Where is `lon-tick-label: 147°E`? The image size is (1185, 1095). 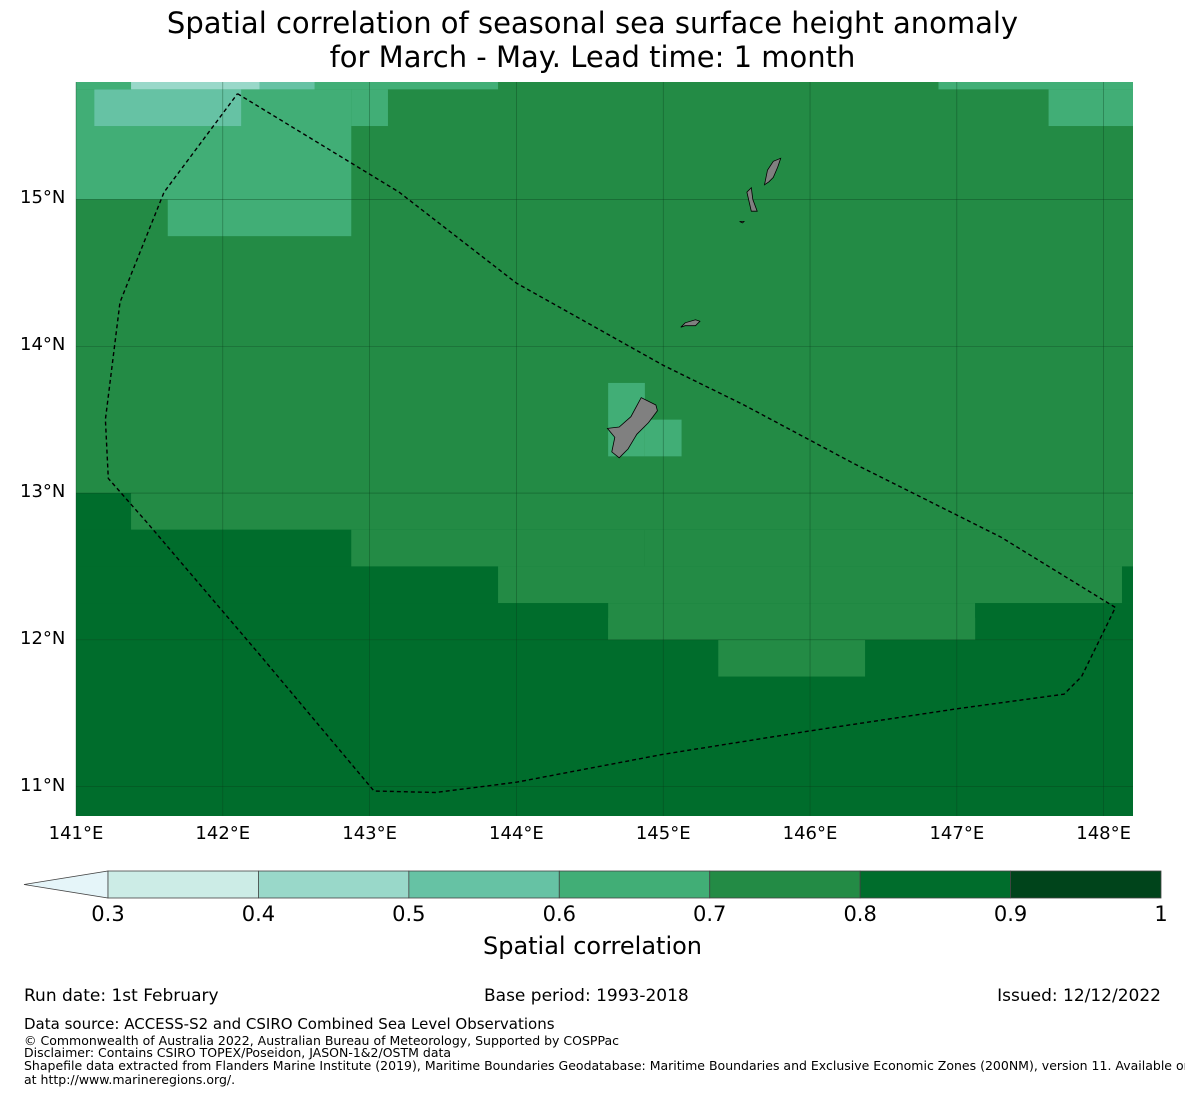 lon-tick-label: 147°E is located at coordinates (957, 833).